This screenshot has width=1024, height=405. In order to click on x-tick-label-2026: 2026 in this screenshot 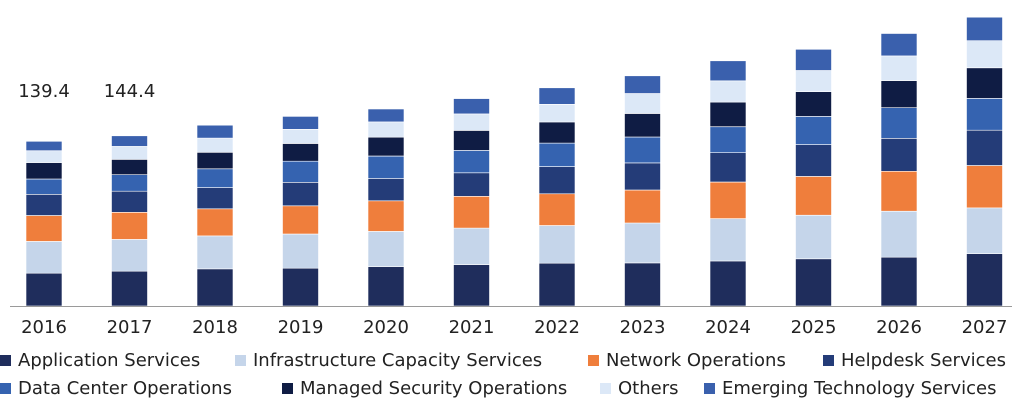, I will do `click(899, 327)`.